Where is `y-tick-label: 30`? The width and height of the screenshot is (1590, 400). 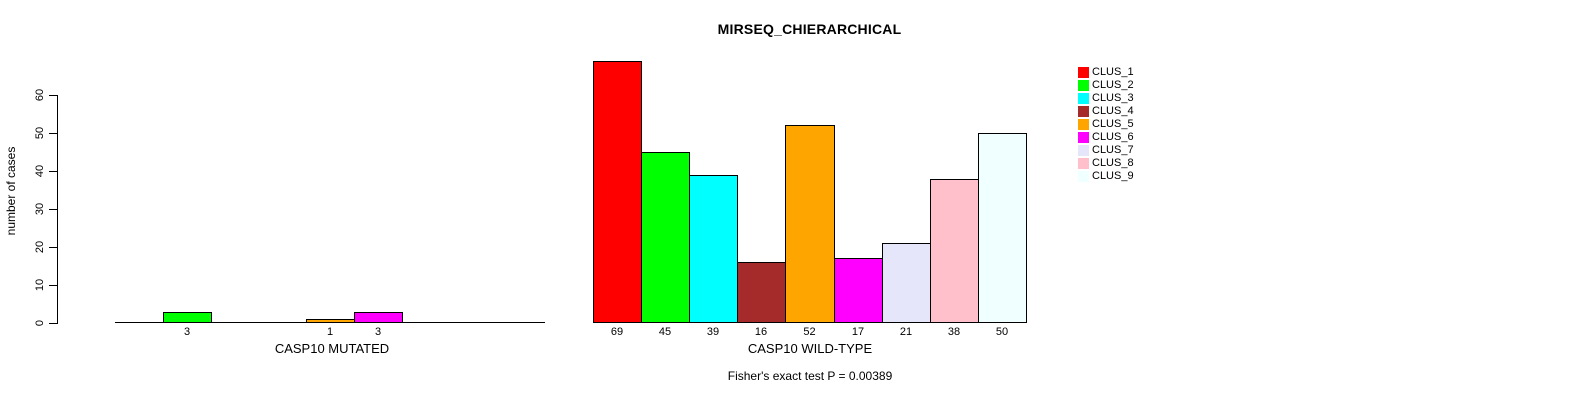 y-tick-label: 30 is located at coordinates (40, 209).